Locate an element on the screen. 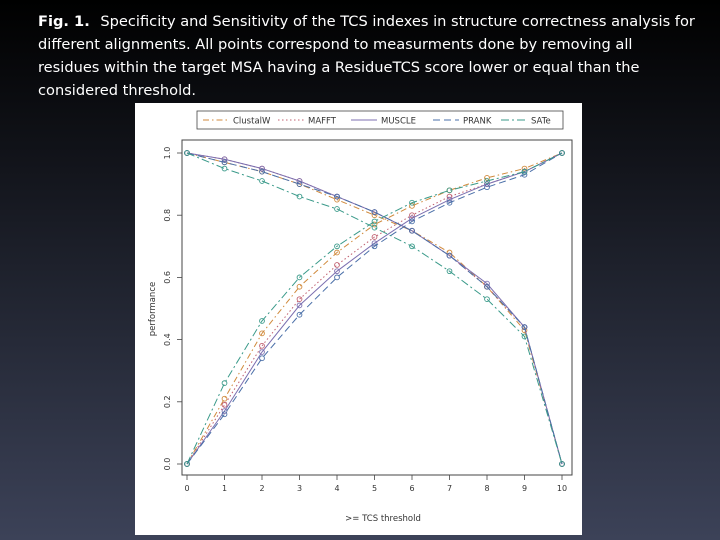 The width and height of the screenshot is (720, 540). y-tick-label: 0.8 is located at coordinates (167, 215).